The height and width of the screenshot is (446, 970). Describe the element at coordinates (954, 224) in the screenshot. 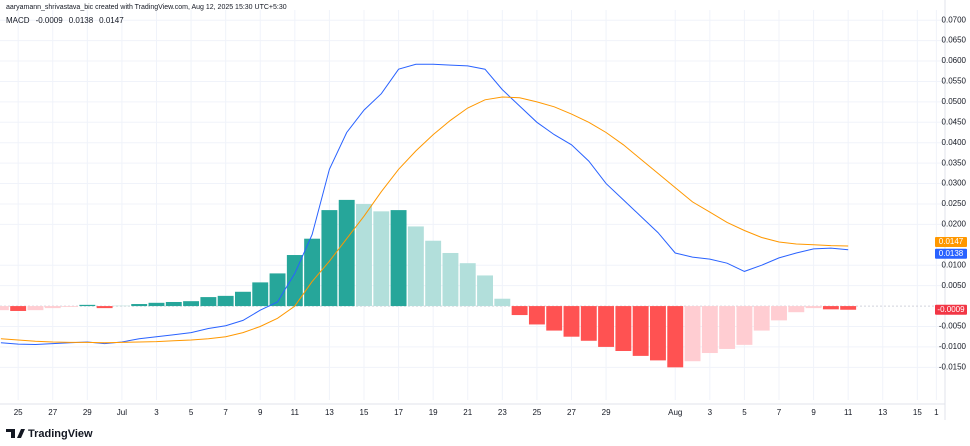

I see `y-tick-label: 0.0200` at that location.